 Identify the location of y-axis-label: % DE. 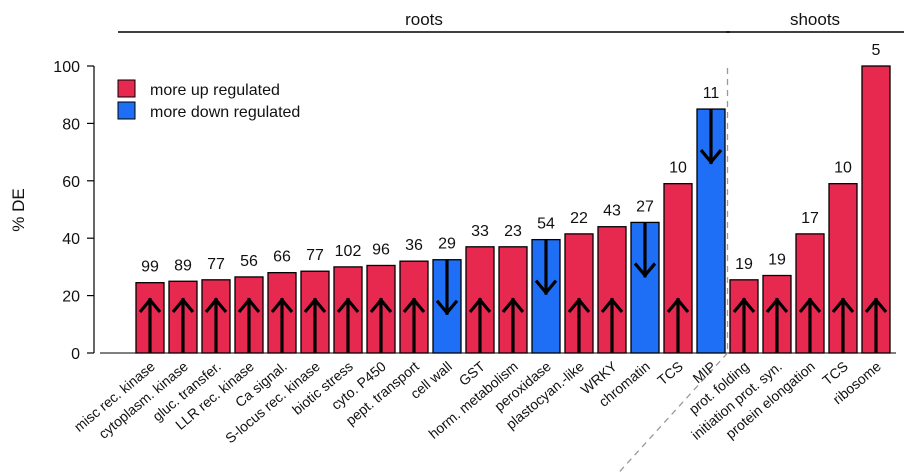
(18, 209).